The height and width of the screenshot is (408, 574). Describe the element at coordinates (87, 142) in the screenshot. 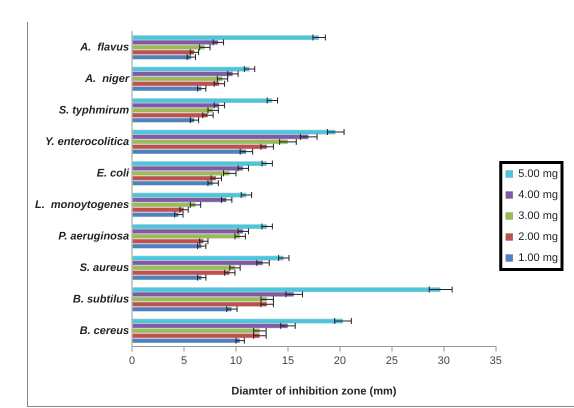

I see `y-tick-label: Y. enterocolitica` at that location.